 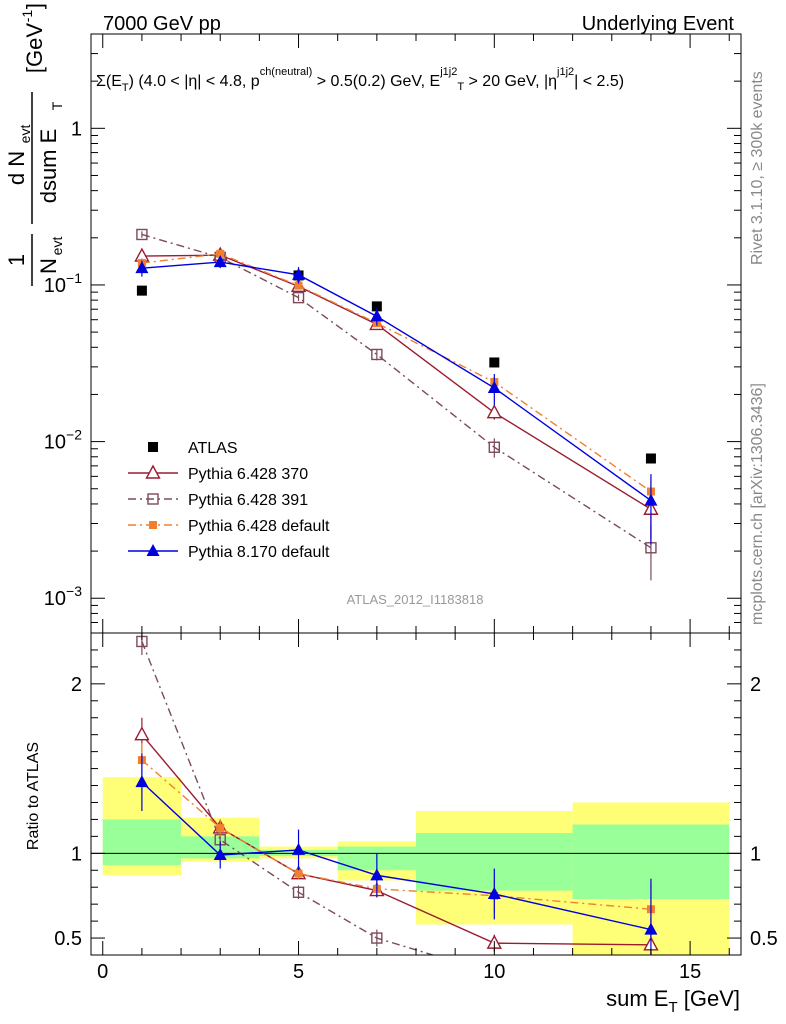 I want to click on header-left: 7000 GeV pp, so click(x=162, y=24).